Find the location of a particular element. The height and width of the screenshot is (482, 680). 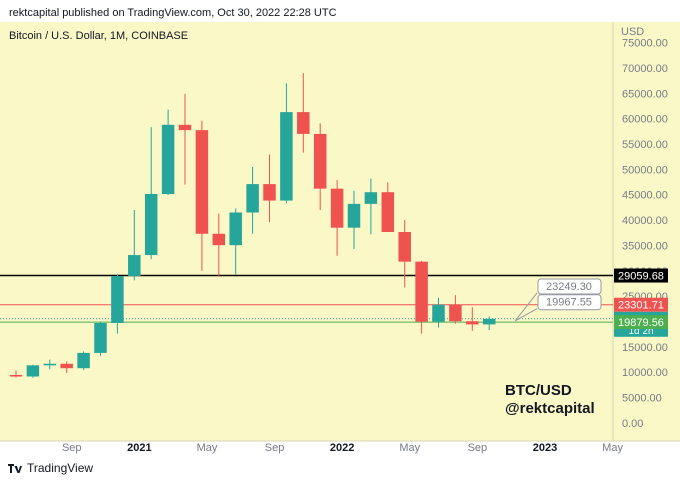

price-axis-label: 23301.71 is located at coordinates (641, 306).